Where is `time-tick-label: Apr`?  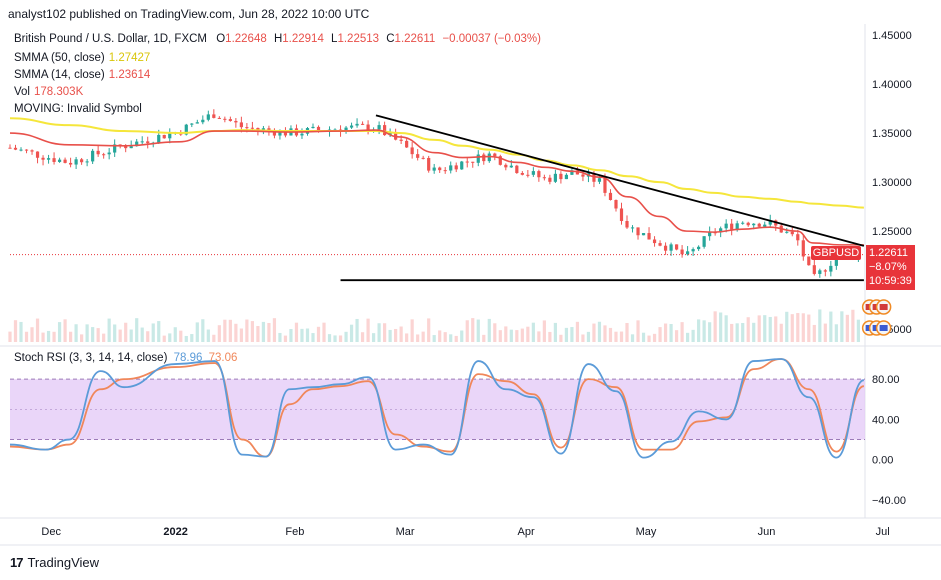
time-tick-label: Apr is located at coordinates (526, 532).